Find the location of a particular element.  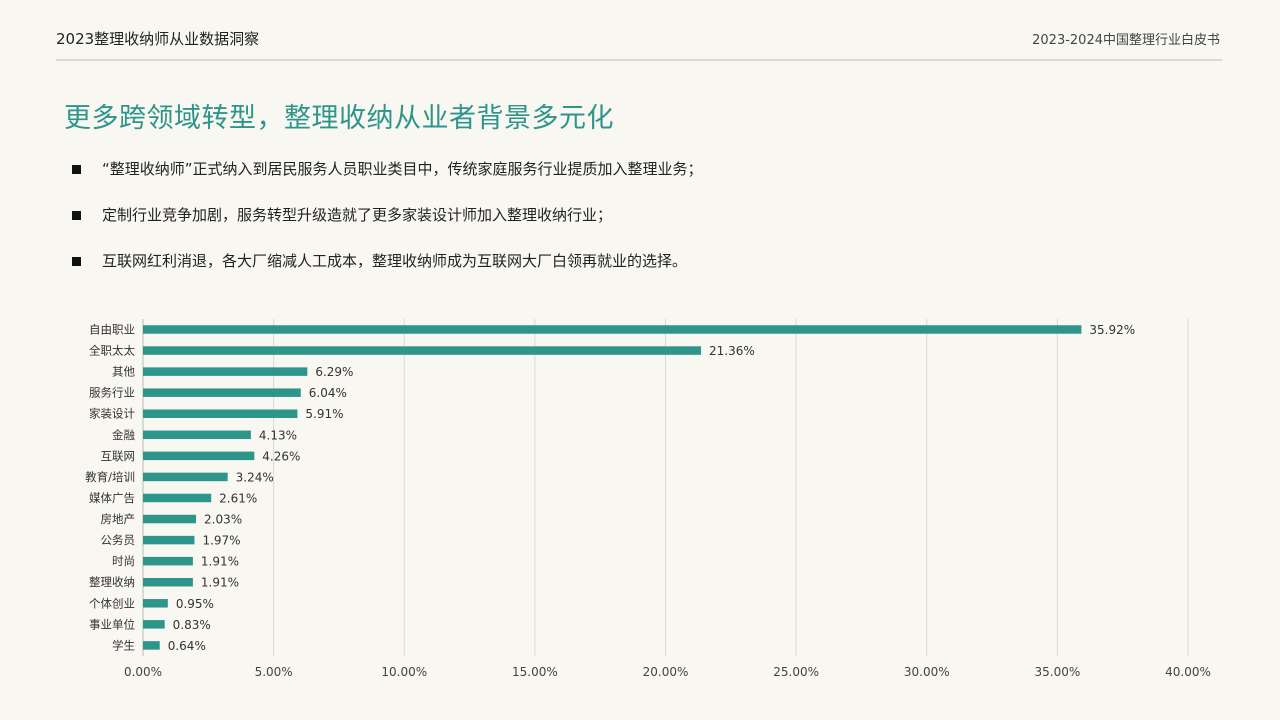

category-label: 媒体广告 is located at coordinates (112, 498).